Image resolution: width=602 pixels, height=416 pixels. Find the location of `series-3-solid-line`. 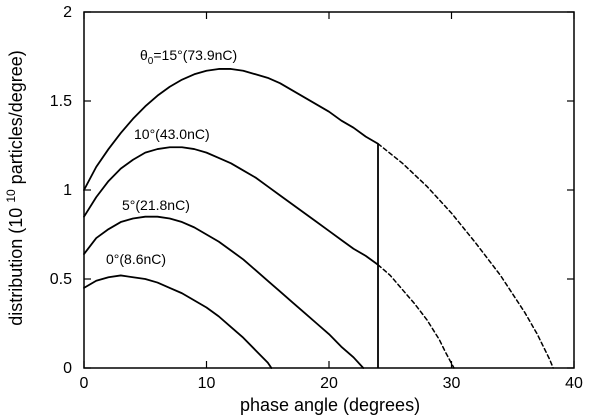

series-3-solid-line is located at coordinates (178, 321).